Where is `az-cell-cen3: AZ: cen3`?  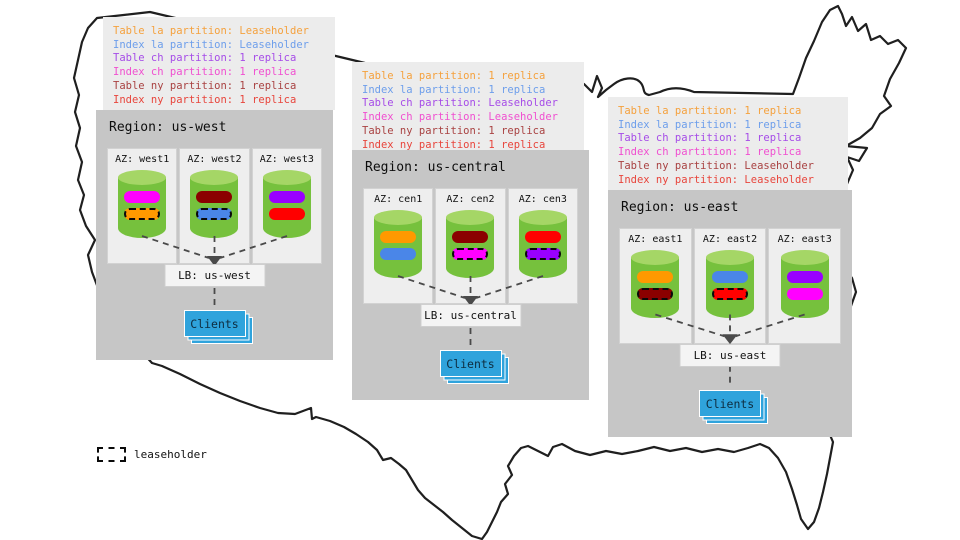 az-cell-cen3: AZ: cen3 is located at coordinates (542, 246).